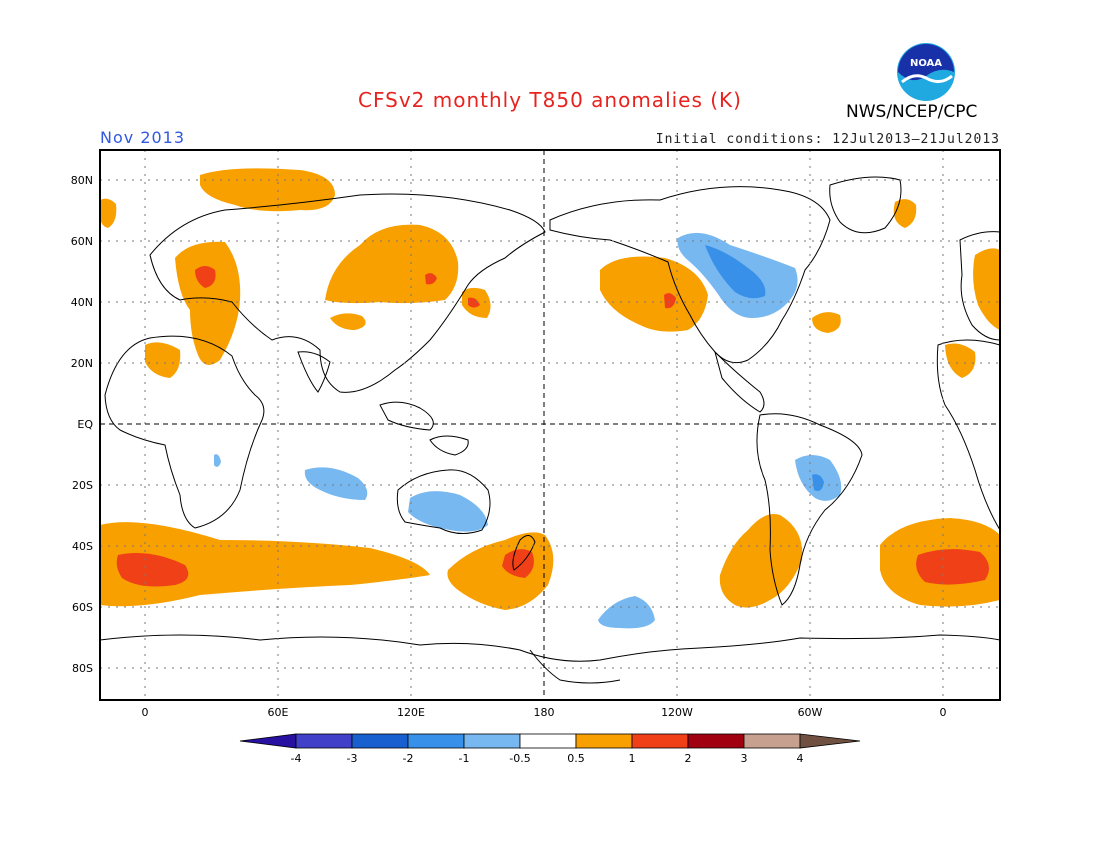 The image size is (1100, 850). Describe the element at coordinates (744, 758) in the screenshot. I see `colorbar-label: 3` at that location.